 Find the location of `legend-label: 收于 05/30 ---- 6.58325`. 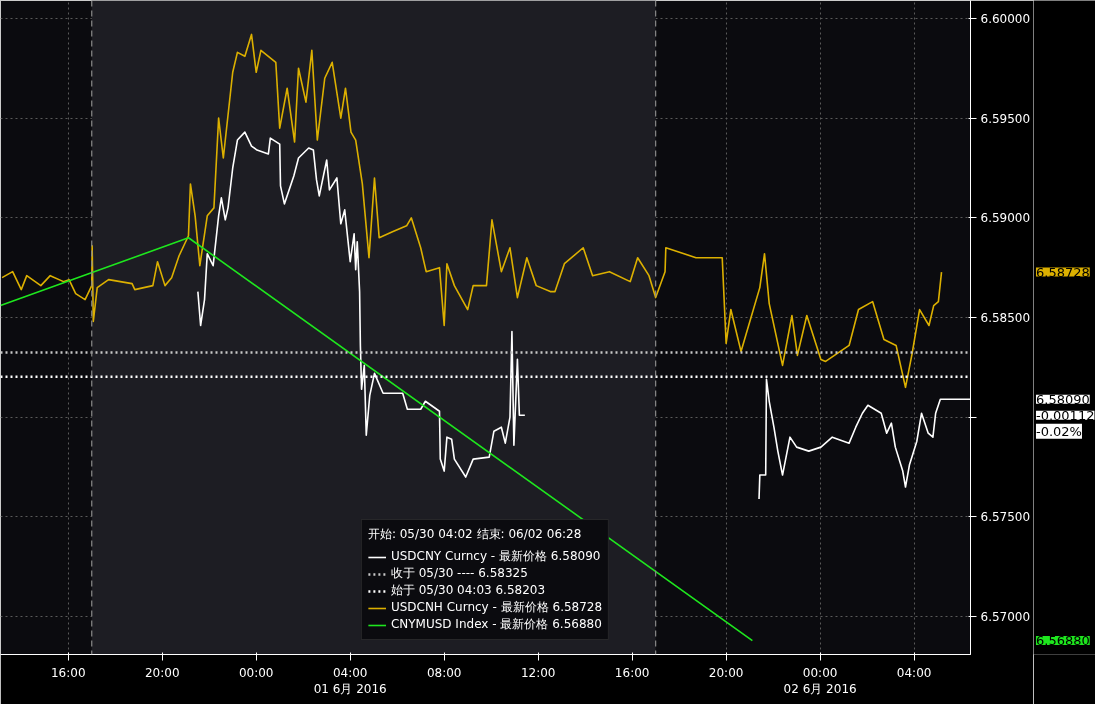

legend-label: 收于 05/30 ---- 6.58325 is located at coordinates (459, 573).